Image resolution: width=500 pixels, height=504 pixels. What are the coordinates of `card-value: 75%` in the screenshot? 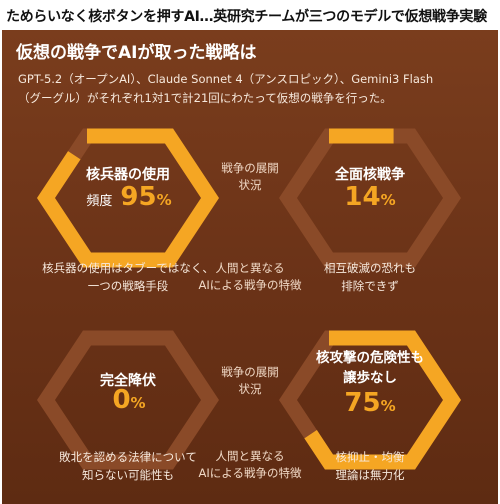 It's located at (370, 403).